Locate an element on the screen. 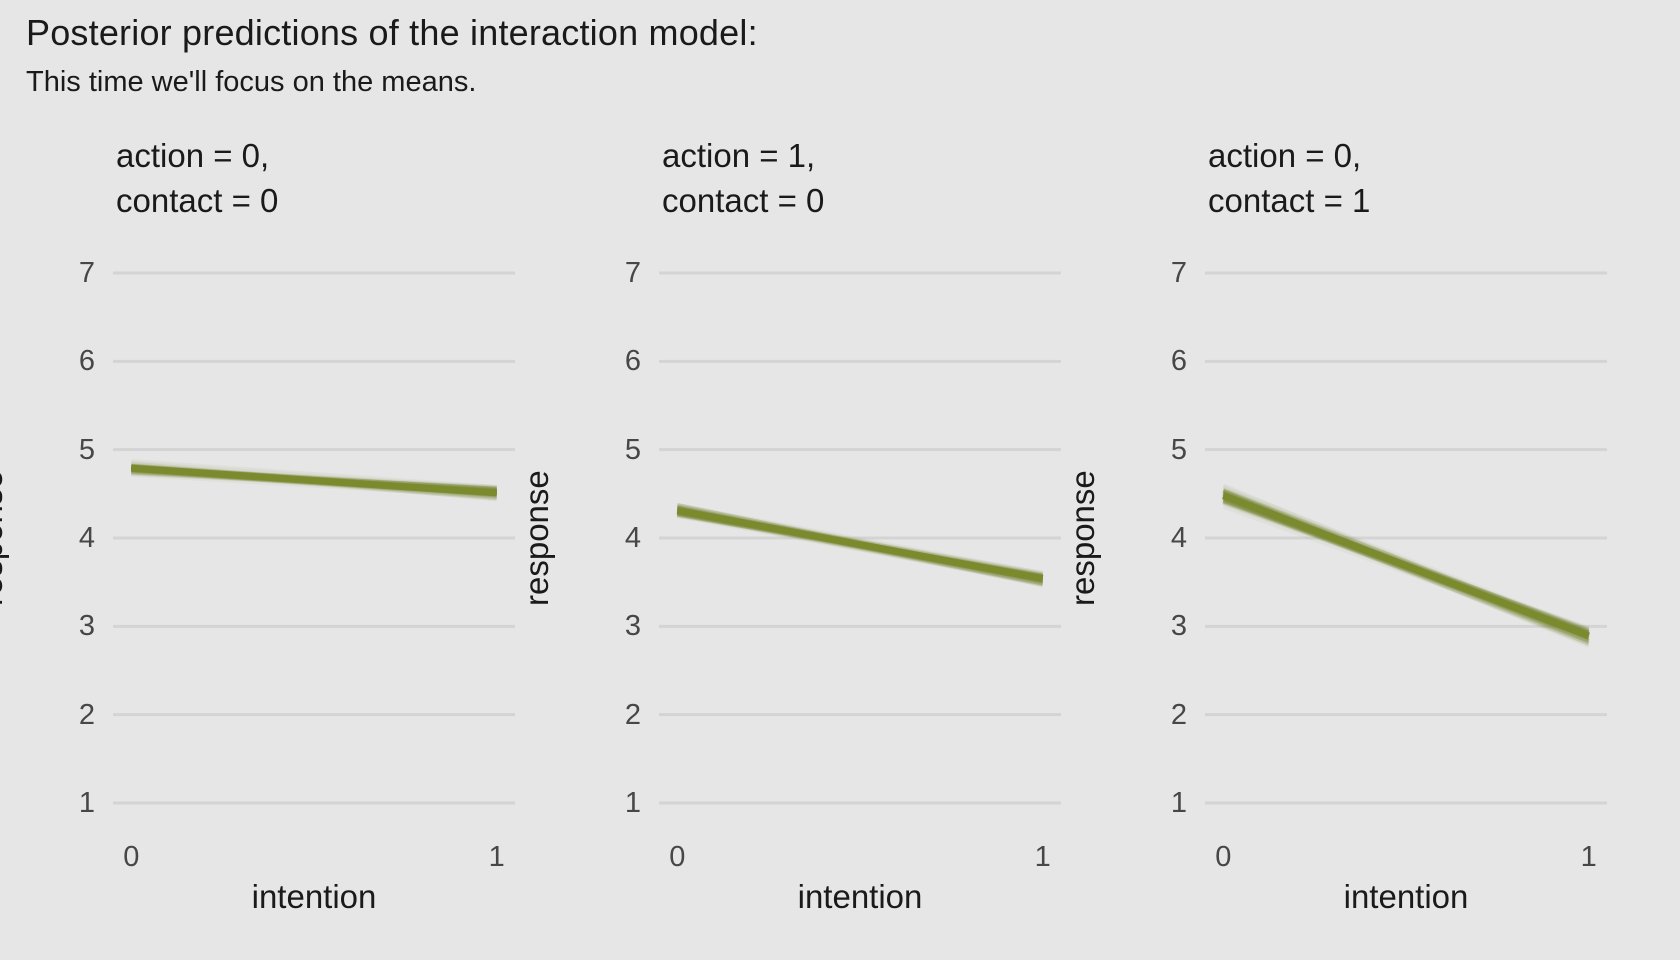 The height and width of the screenshot is (960, 1680). facet-label: action = 0, contact = 0 is located at coordinates (197, 178).